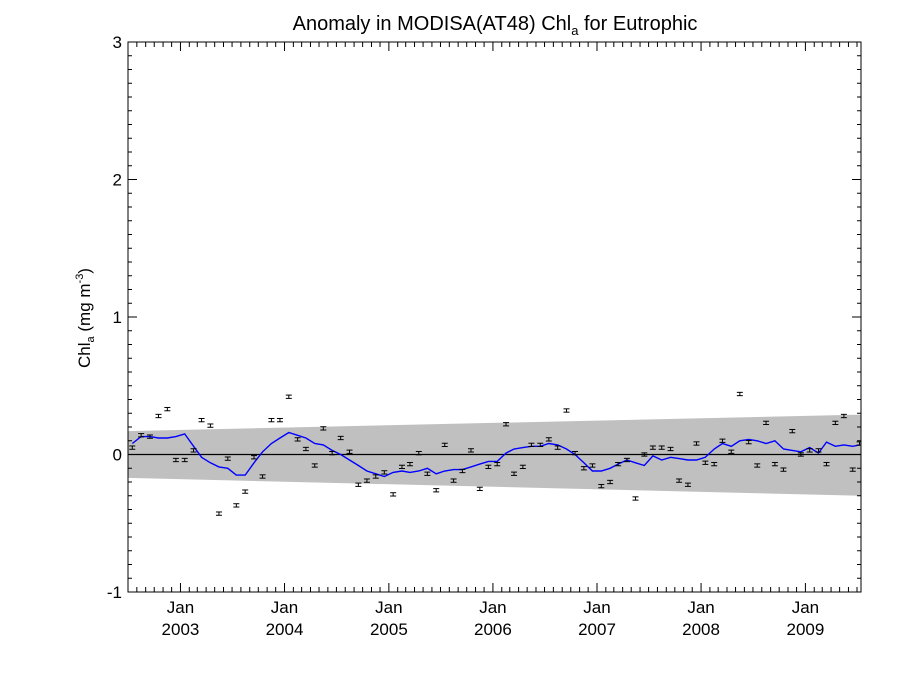  What do you see at coordinates (80, 279) in the screenshot?
I see `y-axis-label-superscript: -3` at bounding box center [80, 279].